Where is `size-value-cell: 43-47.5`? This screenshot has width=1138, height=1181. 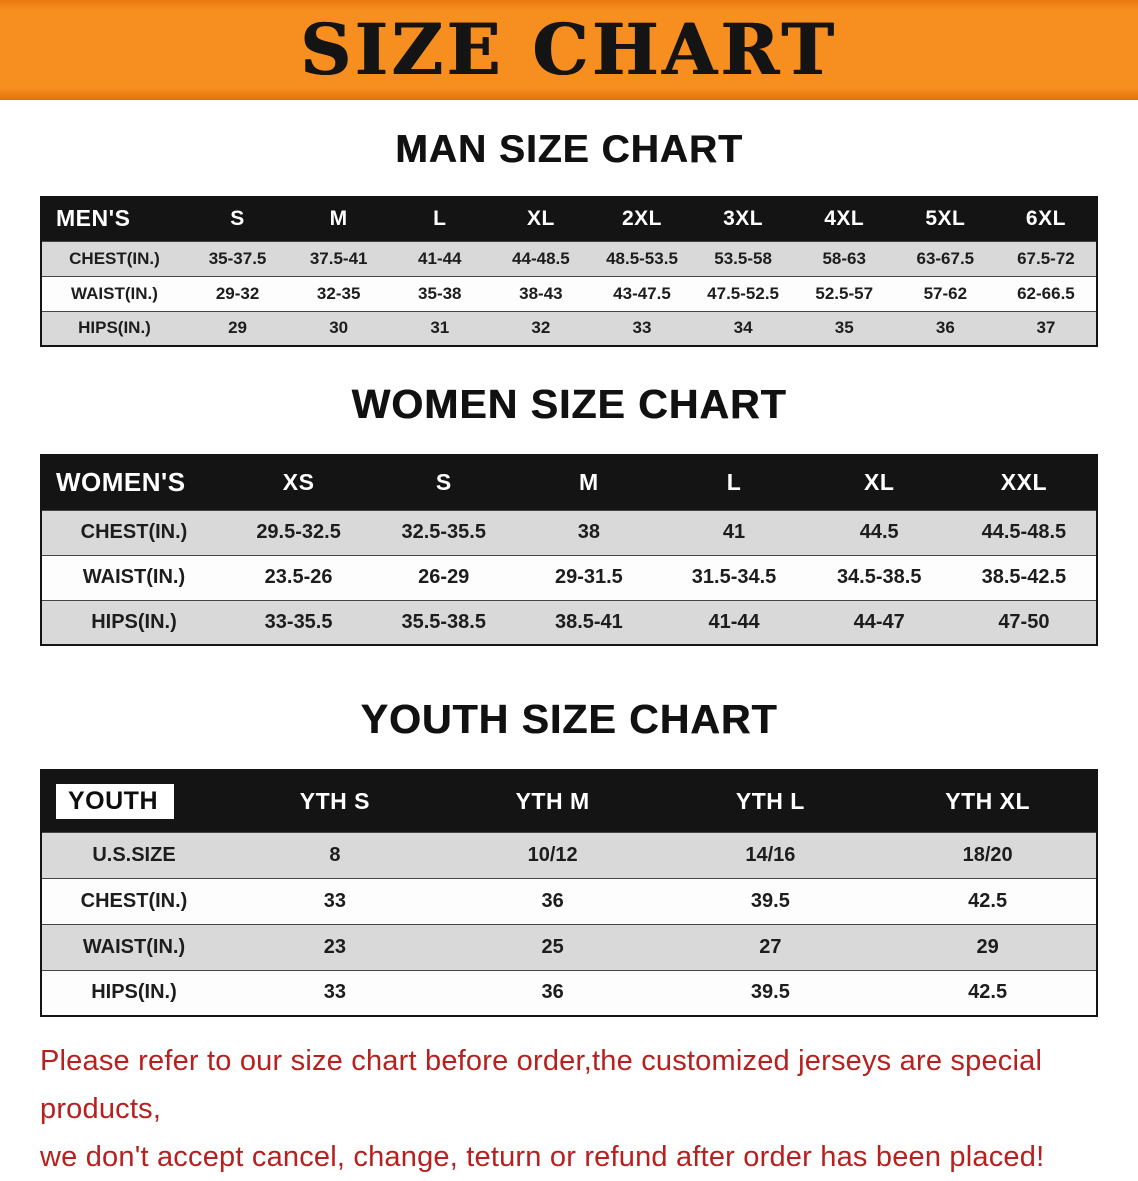 size-value-cell: 43-47.5 is located at coordinates (642, 293).